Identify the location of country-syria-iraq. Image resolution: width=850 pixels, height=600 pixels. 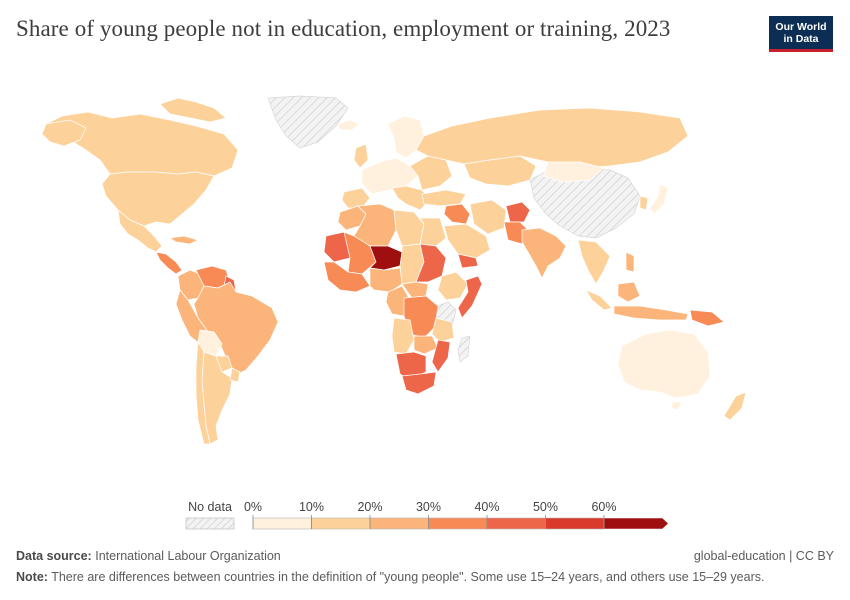
(457, 214).